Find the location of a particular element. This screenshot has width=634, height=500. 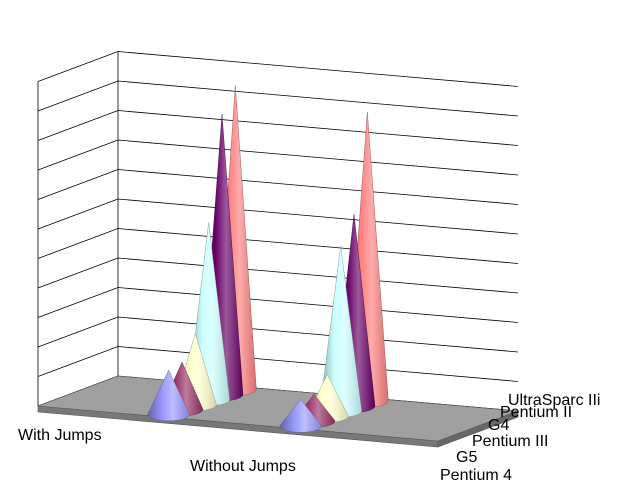

series-label-pentium-iii: Pentium III is located at coordinates (510, 441).